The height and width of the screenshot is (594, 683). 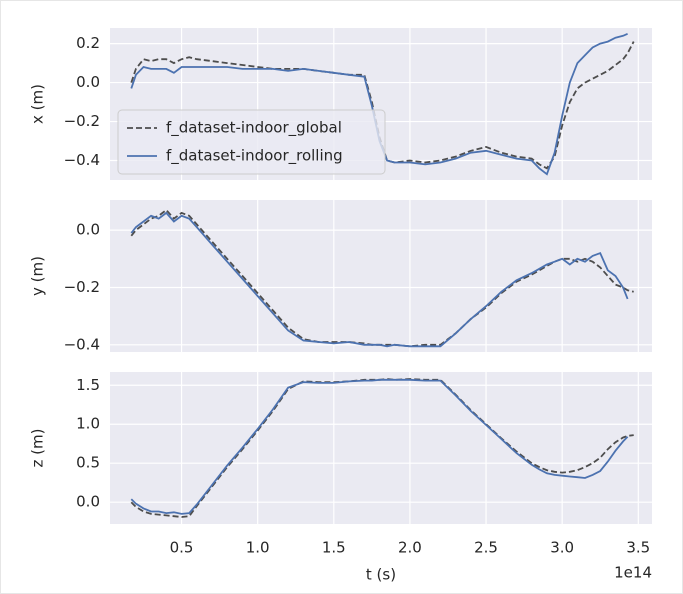 What do you see at coordinates (334, 548) in the screenshot?
I see `x-tick-label: 1.5` at bounding box center [334, 548].